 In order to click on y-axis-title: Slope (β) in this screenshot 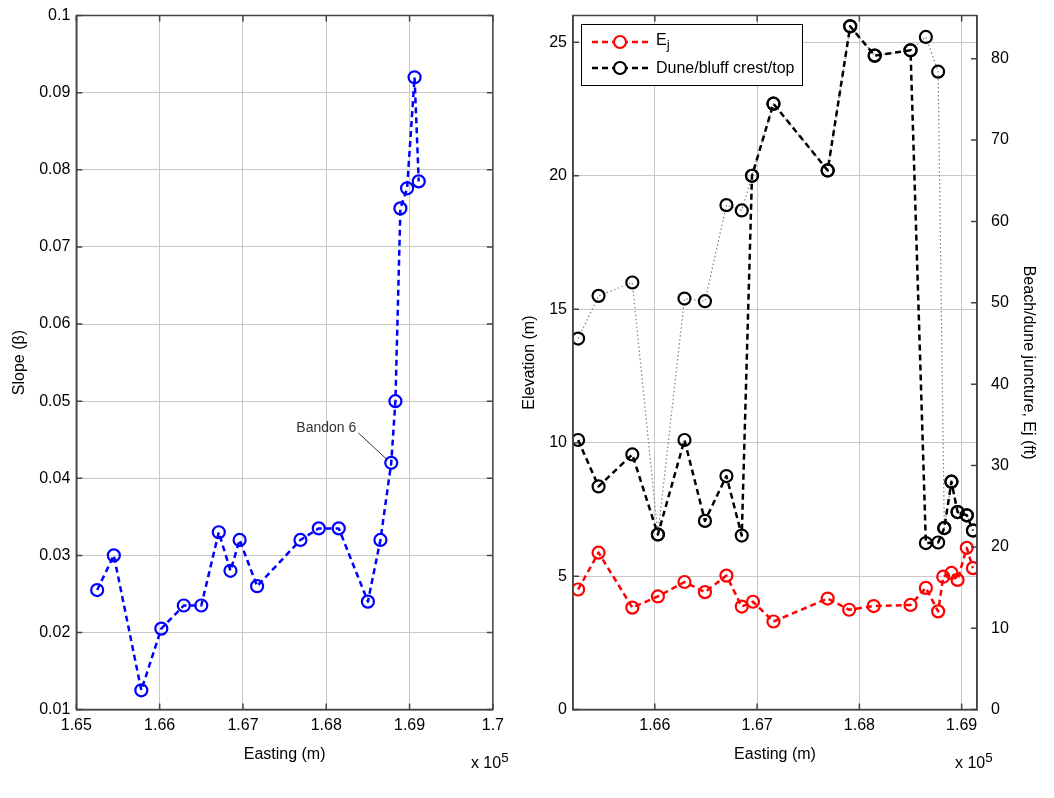, I will do `click(19, 362)`.